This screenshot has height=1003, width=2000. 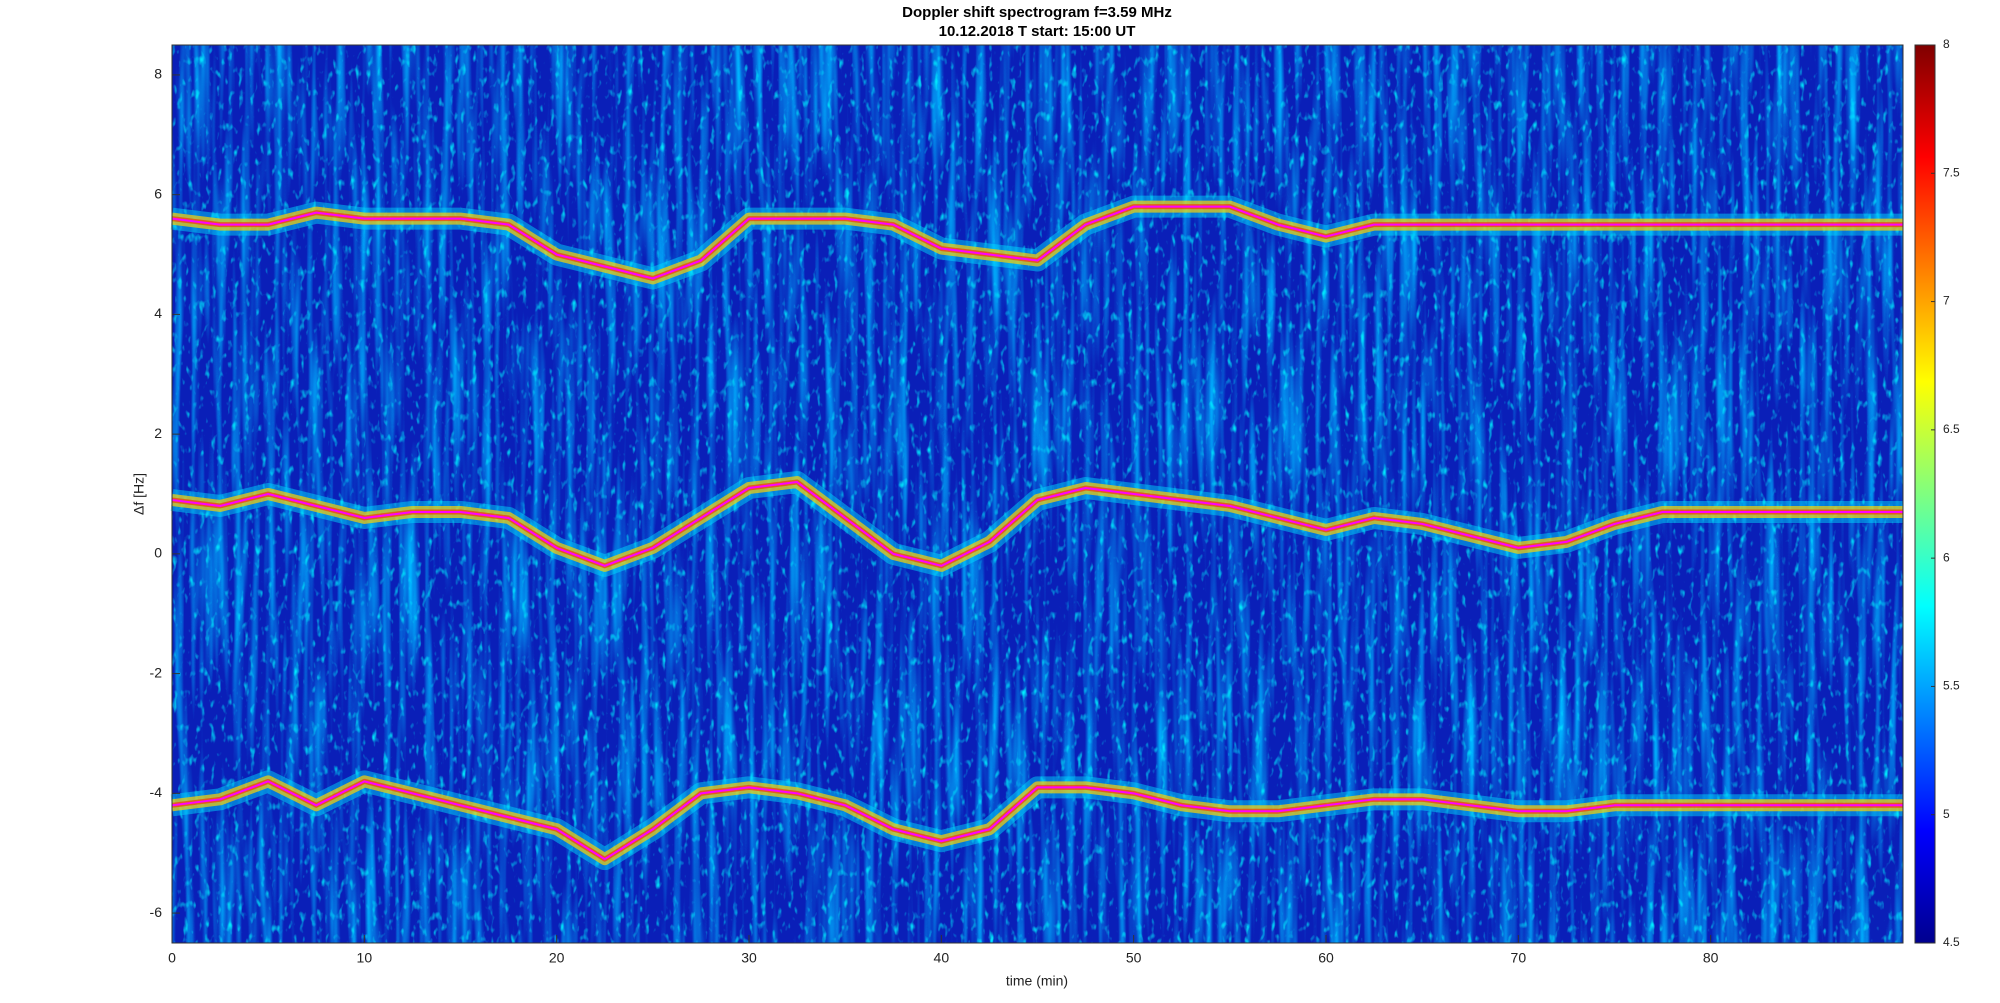 I want to click on y-tick-label: 8, so click(x=158, y=74).